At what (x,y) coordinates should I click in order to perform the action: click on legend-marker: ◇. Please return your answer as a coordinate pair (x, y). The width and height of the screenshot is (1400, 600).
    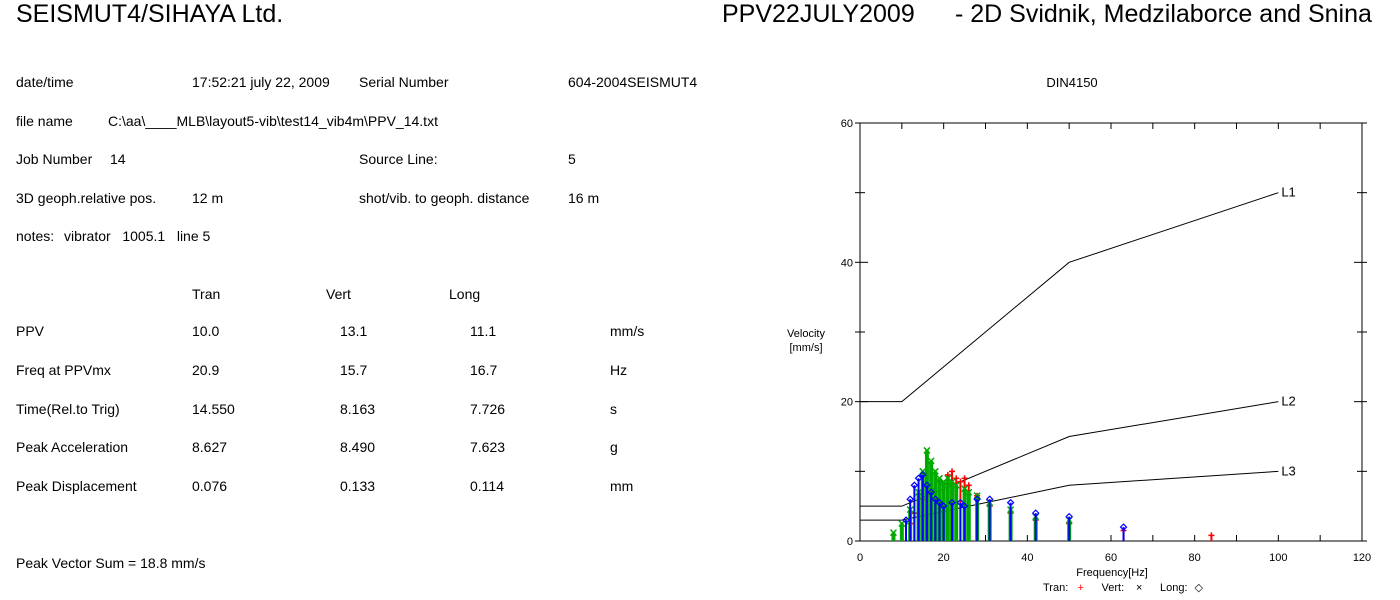
    Looking at the image, I should click on (1199, 588).